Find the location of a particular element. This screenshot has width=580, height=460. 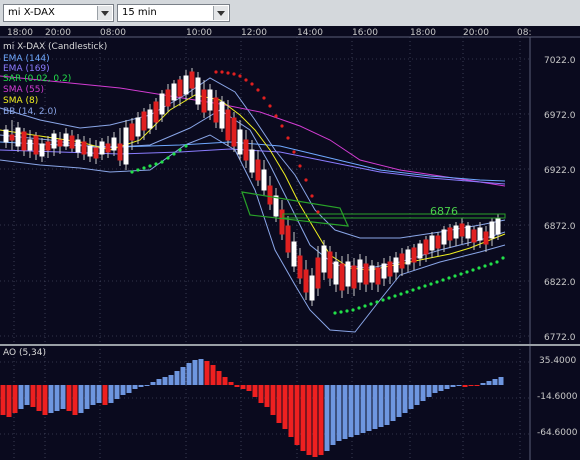

ao-label: -14.6000 is located at coordinates (557, 397).